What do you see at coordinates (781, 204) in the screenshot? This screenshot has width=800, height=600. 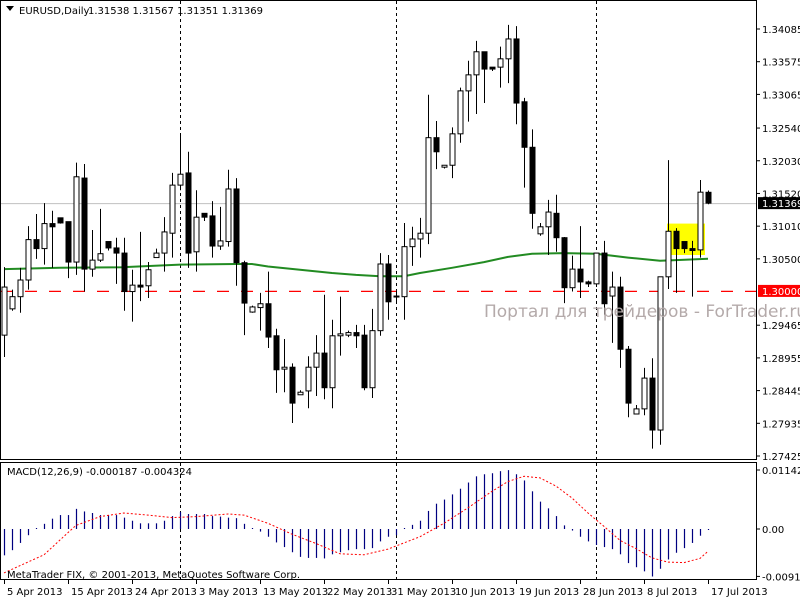 I see `bid-price-label: 1.31369` at bounding box center [781, 204].